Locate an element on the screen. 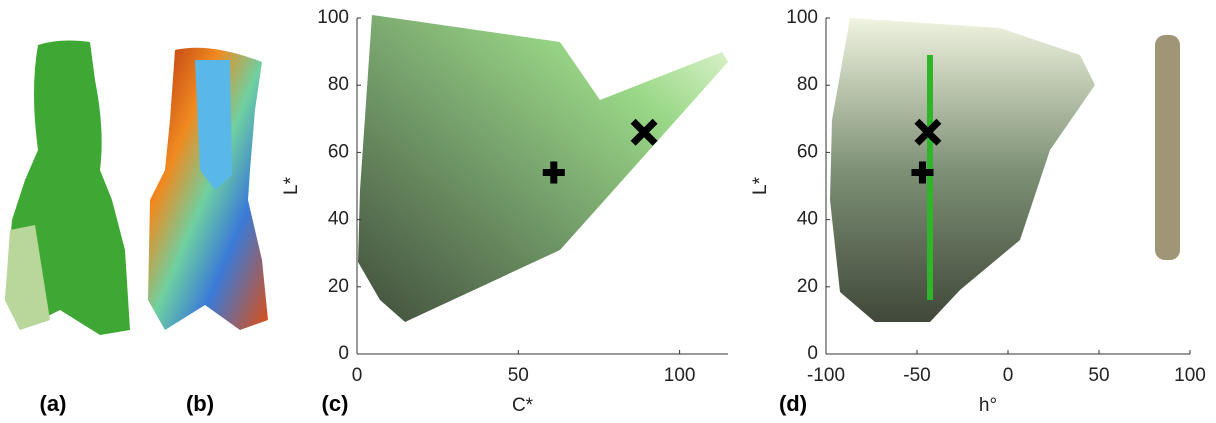  statue-a-base is located at coordinates (27, 277).